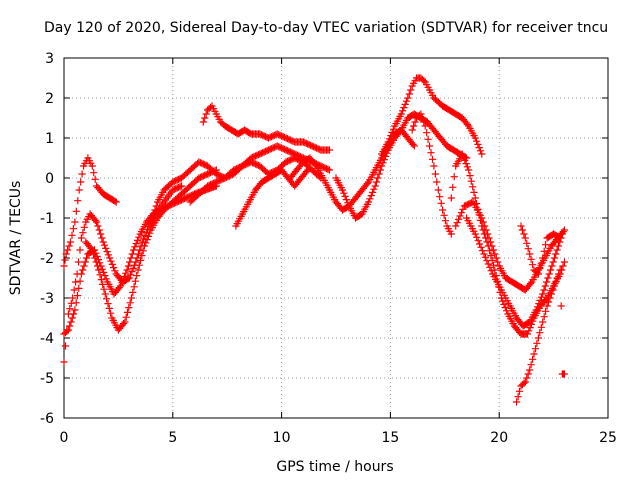 The image size is (640, 480). What do you see at coordinates (47, 259) in the screenshot?
I see `y-tick-label: -2` at bounding box center [47, 259].